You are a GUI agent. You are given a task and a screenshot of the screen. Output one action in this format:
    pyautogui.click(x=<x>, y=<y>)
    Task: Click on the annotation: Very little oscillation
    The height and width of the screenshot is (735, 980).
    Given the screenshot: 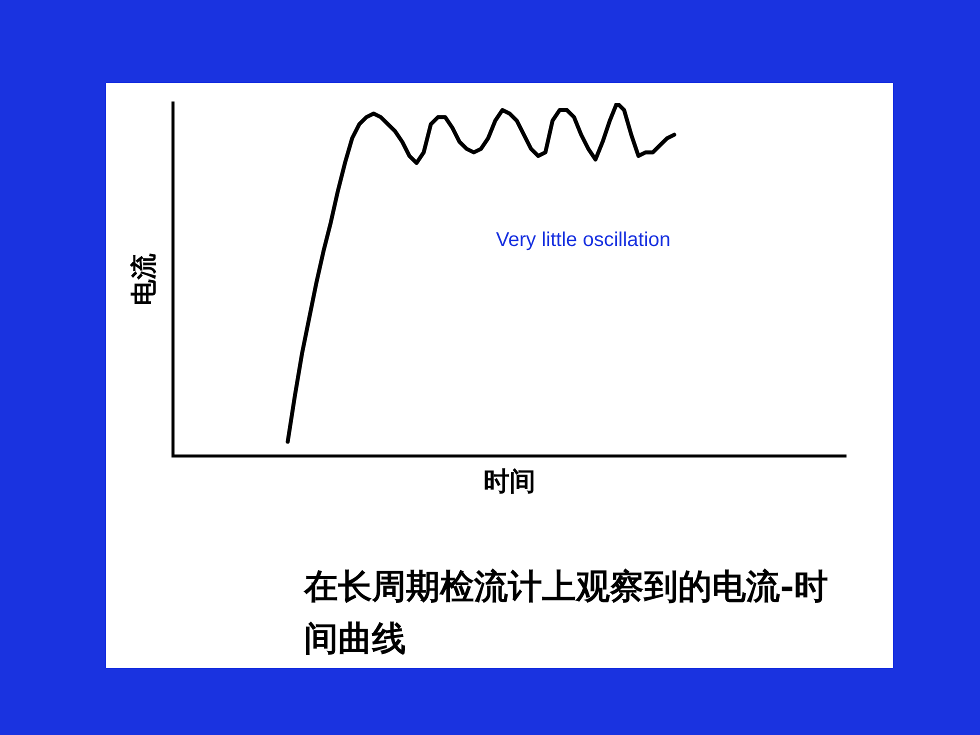 What is the action you would take?
    pyautogui.click(x=583, y=240)
    